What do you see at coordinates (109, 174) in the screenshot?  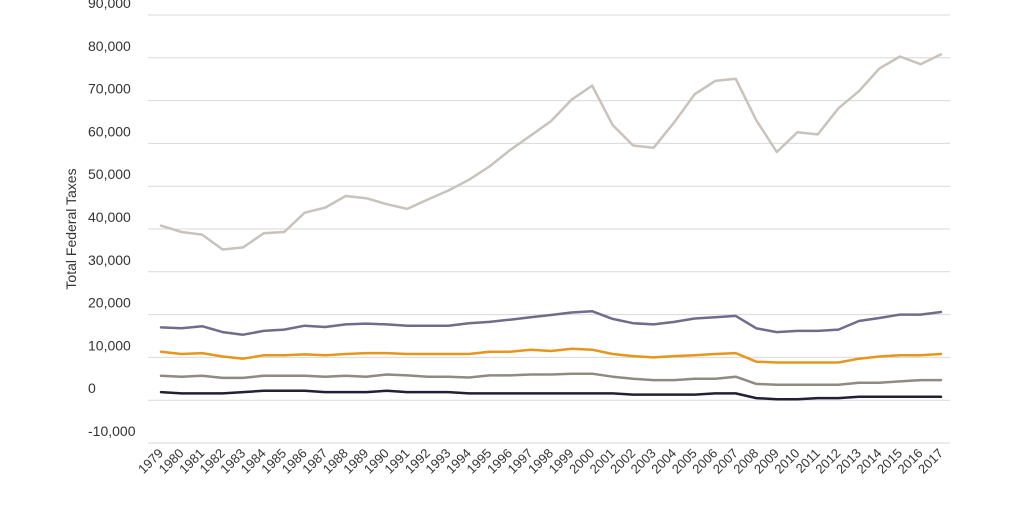 I see `y-tick-label: 50,000` at bounding box center [109, 174].